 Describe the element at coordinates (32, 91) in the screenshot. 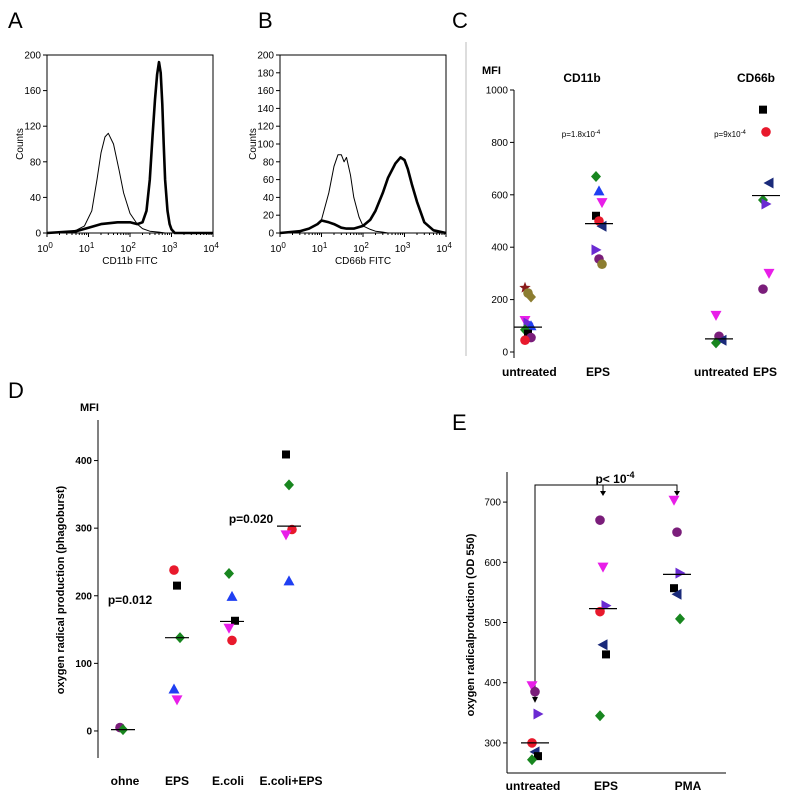

I see `hist-a-ytick-label: 160` at that location.